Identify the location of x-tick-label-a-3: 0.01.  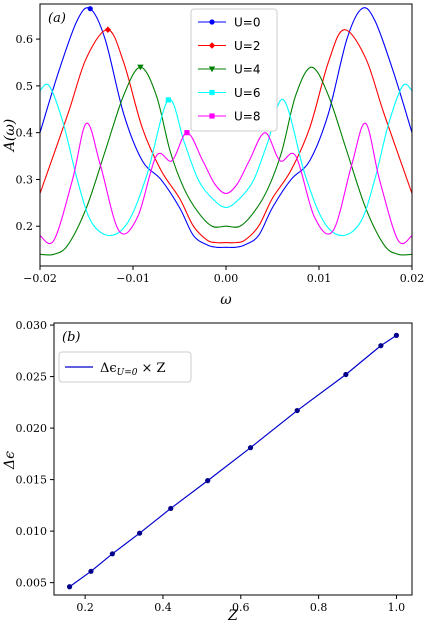
(319, 278).